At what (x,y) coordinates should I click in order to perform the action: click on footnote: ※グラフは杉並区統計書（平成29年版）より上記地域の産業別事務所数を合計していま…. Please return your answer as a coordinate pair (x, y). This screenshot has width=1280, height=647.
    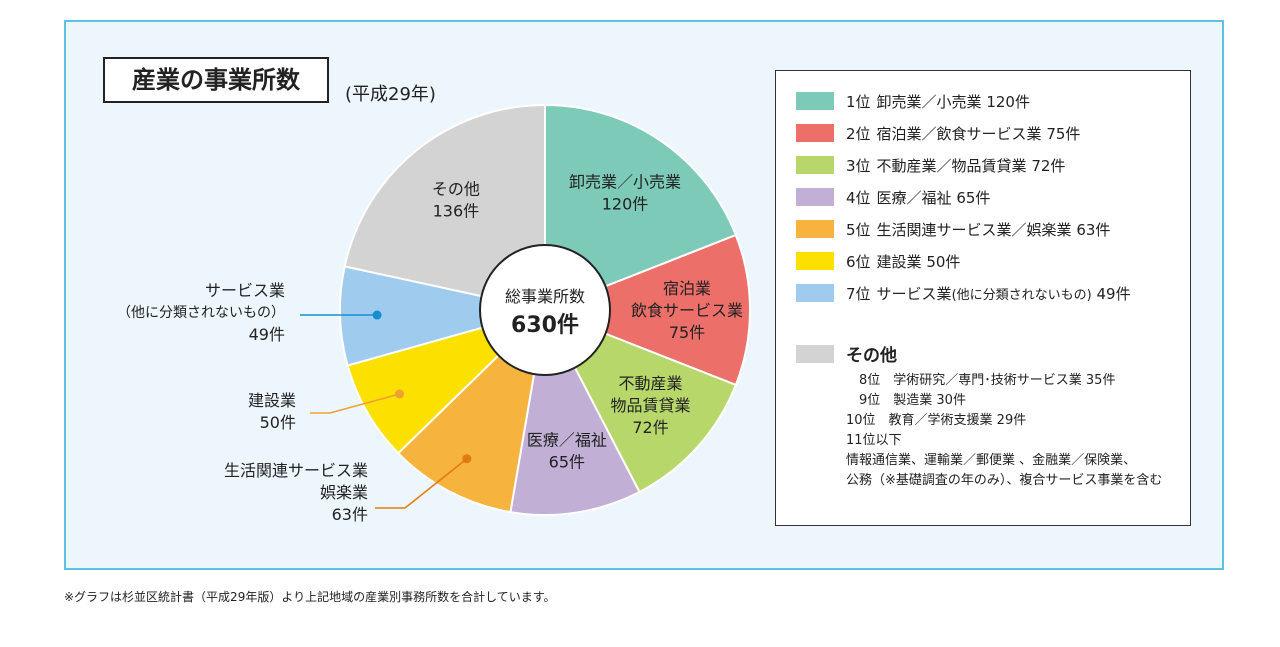
    Looking at the image, I should click on (310, 597).